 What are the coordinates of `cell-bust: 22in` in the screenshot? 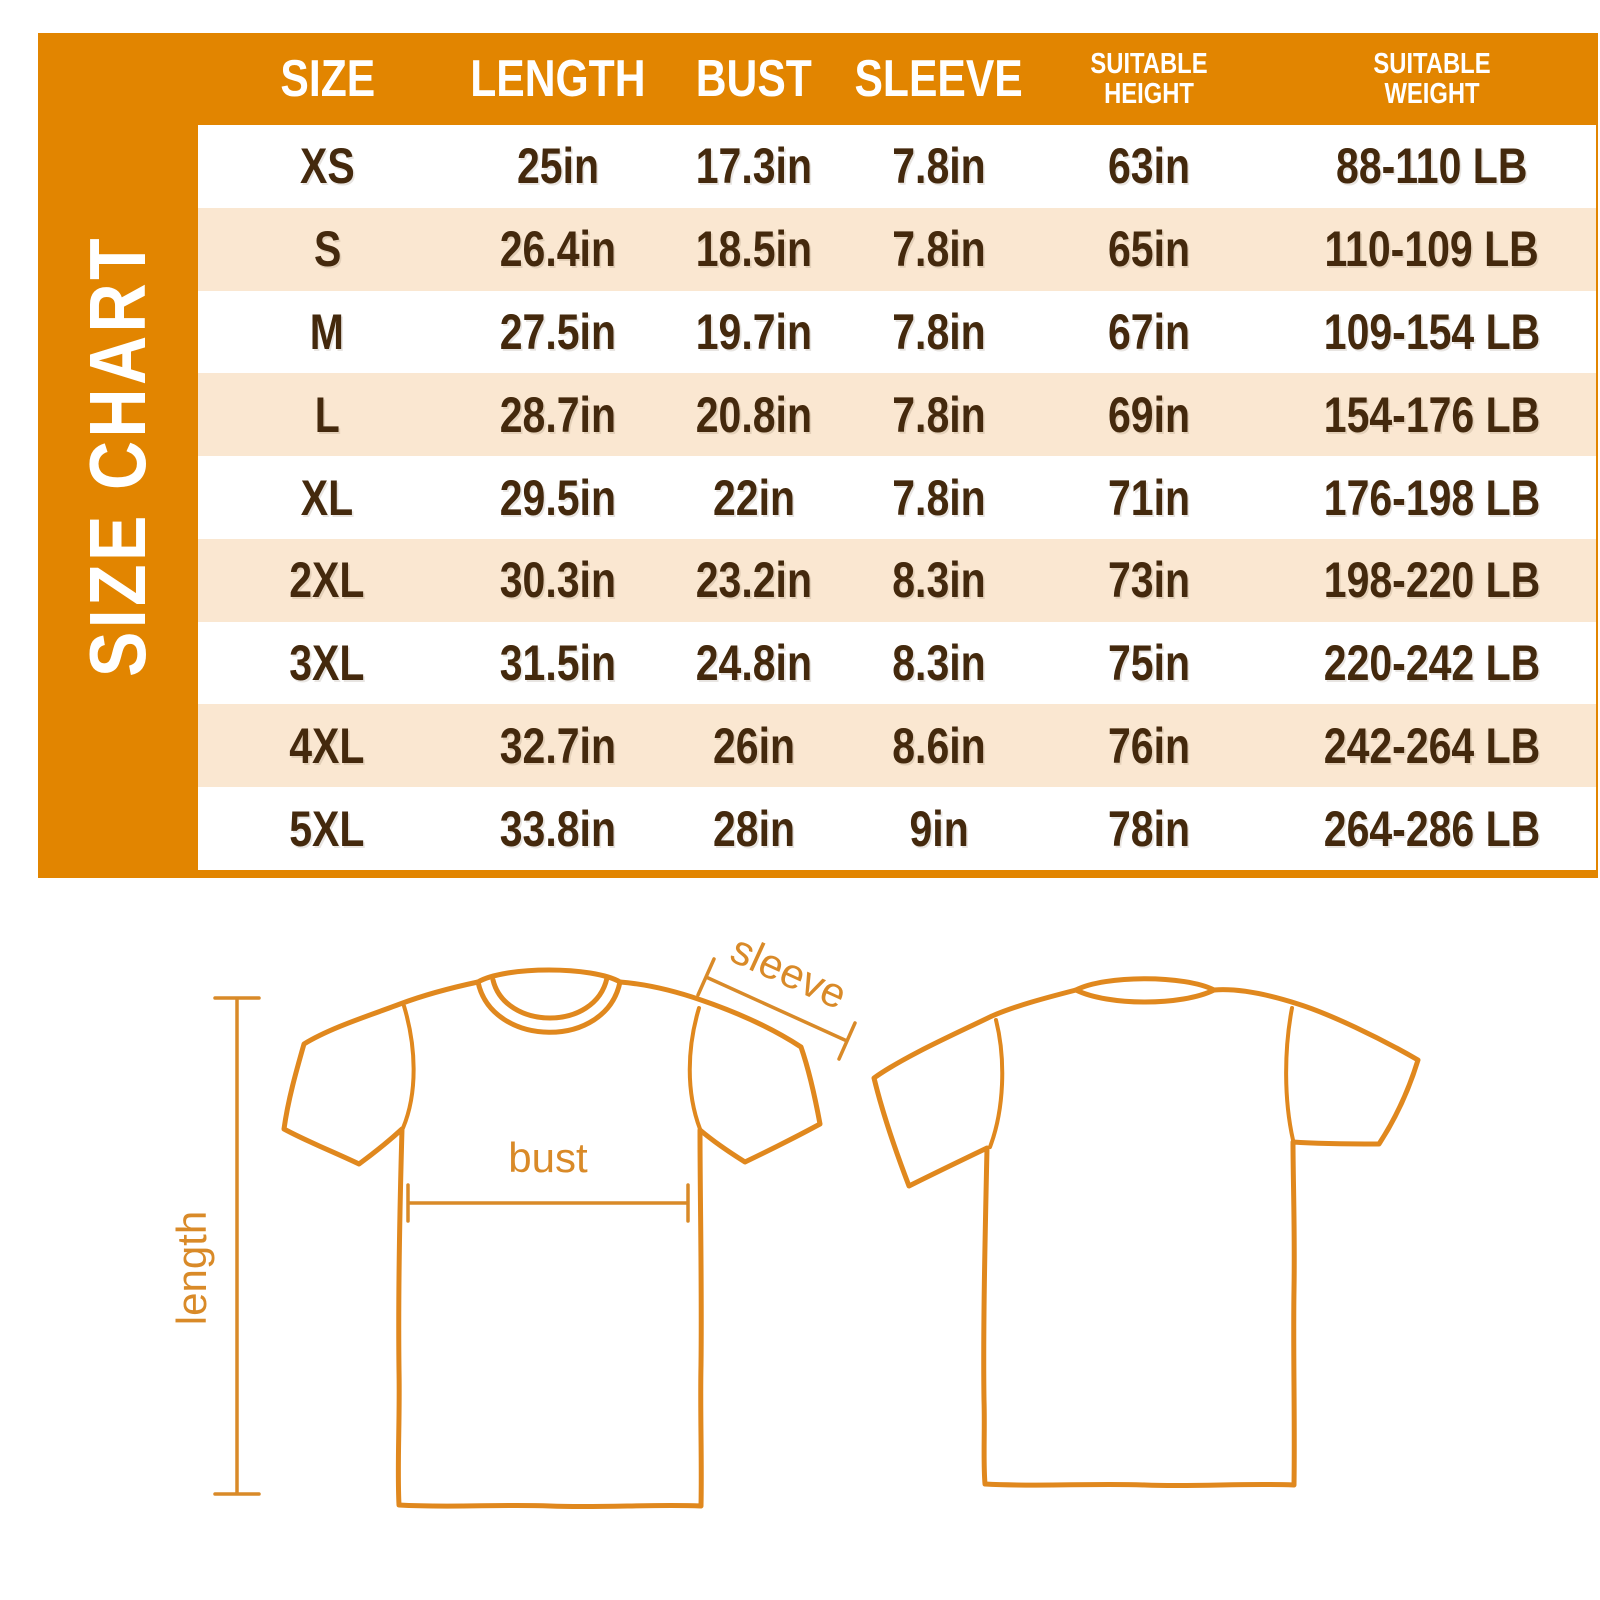 It's located at (753, 497).